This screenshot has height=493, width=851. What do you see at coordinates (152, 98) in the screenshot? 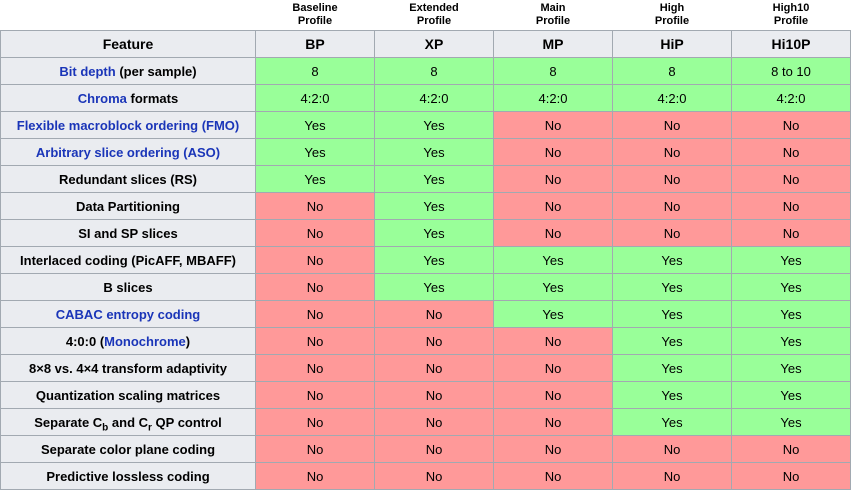
I see `feature-text: formats` at bounding box center [152, 98].